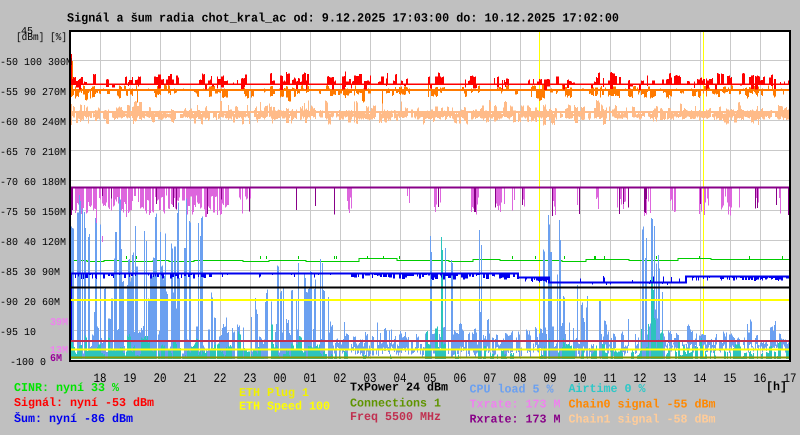 This screenshot has width=800, height=435. What do you see at coordinates (100, 378) in the screenshot?
I see `svg-text: 18` at bounding box center [100, 378].